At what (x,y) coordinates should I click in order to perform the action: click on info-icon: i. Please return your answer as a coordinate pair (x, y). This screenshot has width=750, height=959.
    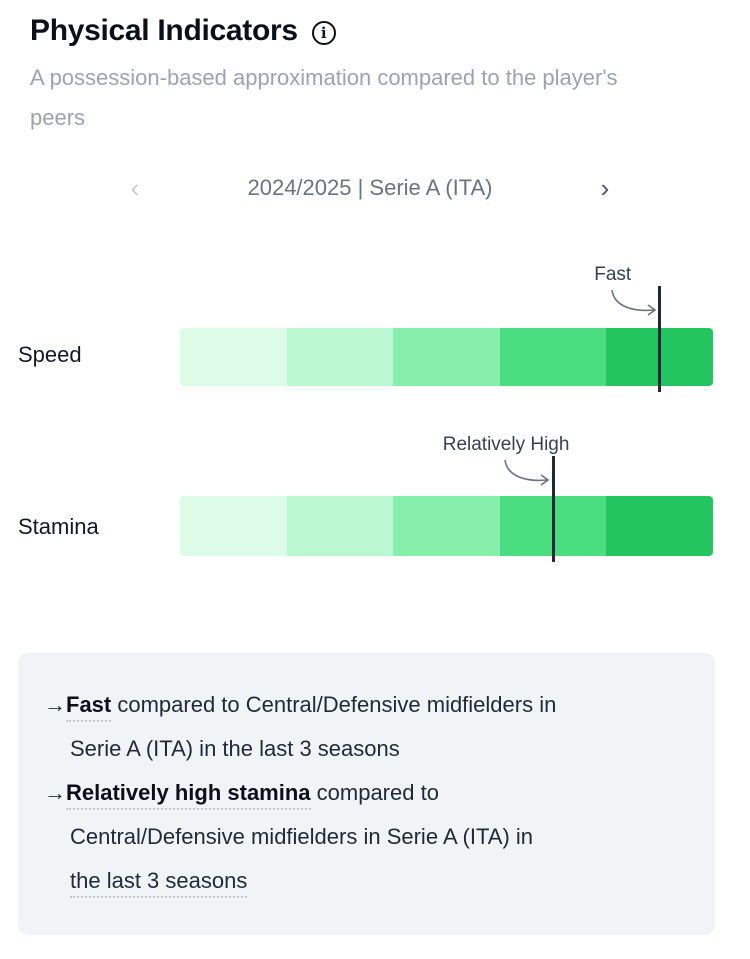
    Looking at the image, I should click on (323, 33).